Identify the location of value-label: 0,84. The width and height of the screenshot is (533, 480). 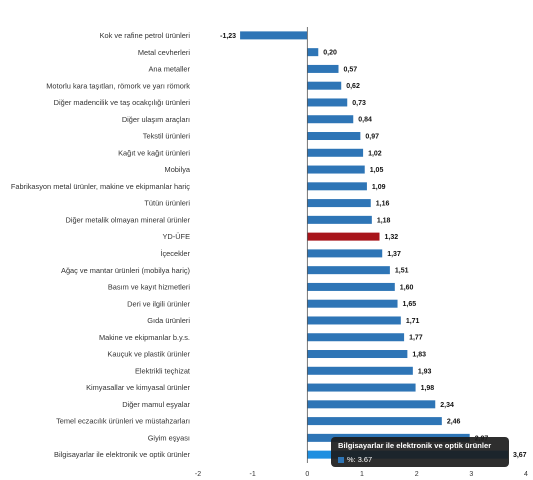
(365, 120).